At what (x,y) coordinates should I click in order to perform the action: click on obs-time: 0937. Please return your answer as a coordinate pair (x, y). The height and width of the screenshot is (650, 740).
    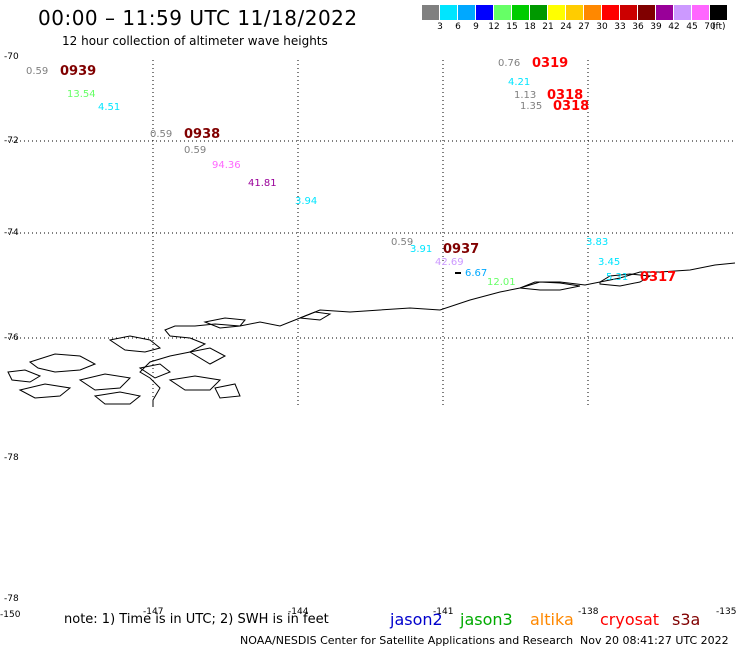
    Looking at the image, I should click on (461, 249).